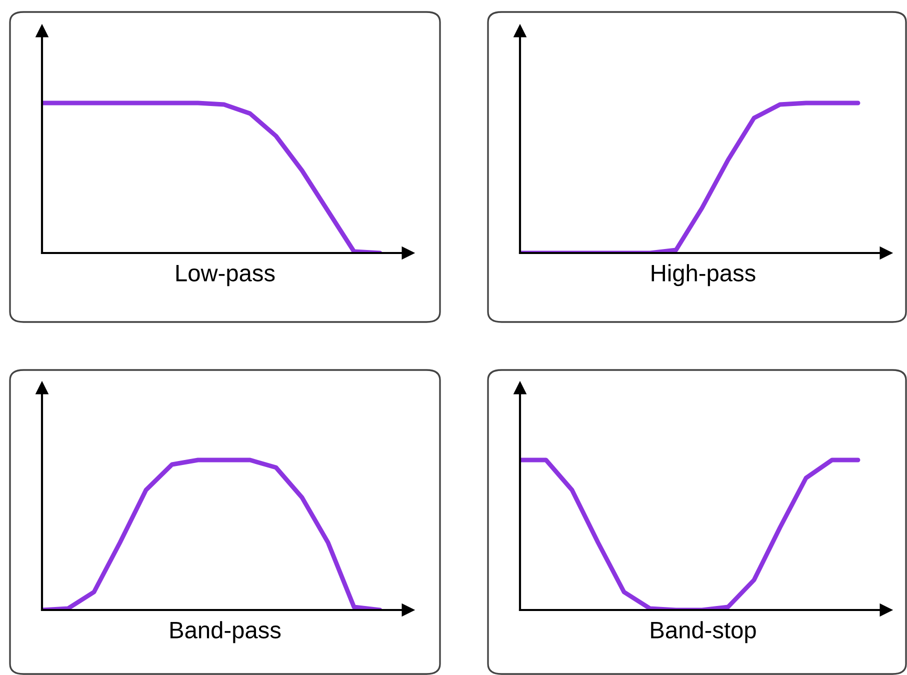 This screenshot has height=675, width=907. I want to click on x-axis-title: Band-stop, so click(703, 632).